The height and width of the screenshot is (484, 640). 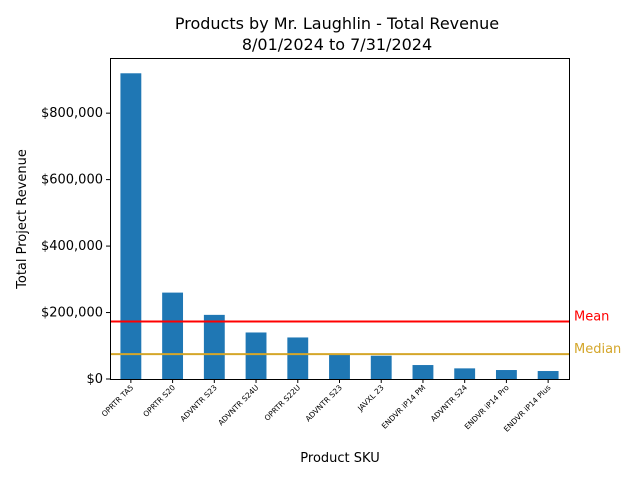 What do you see at coordinates (597, 349) in the screenshot?
I see `reference-line-label: Median` at bounding box center [597, 349].